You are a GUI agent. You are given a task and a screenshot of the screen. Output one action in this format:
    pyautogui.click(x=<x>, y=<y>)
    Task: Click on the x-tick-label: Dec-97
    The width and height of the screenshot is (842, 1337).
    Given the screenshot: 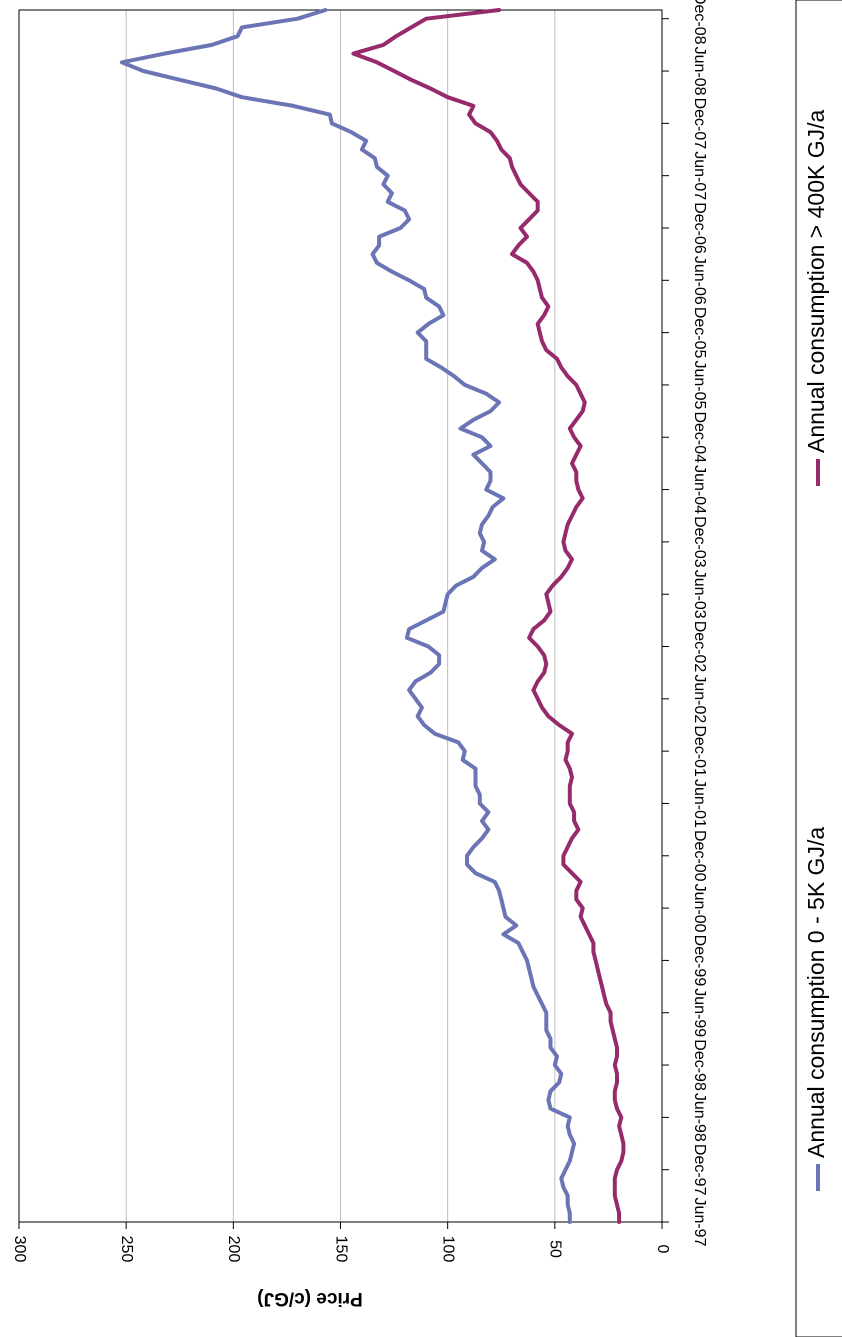 What is the action you would take?
    pyautogui.click(x=699, y=1170)
    